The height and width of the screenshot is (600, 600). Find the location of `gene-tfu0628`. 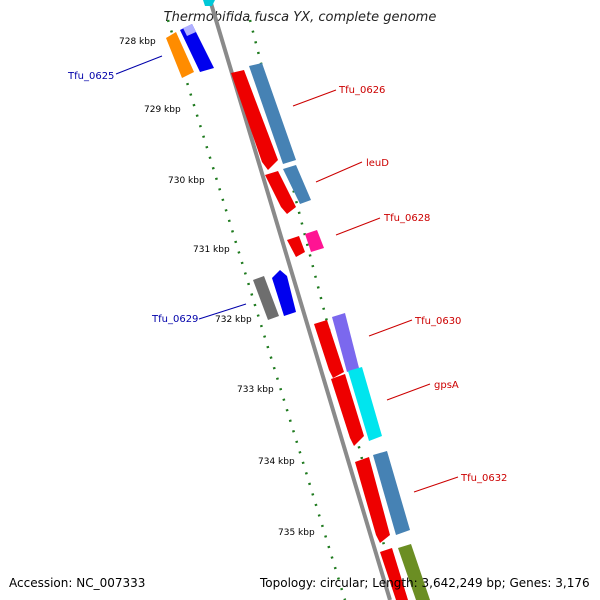

gene-tfu0628 is located at coordinates (305, 243).